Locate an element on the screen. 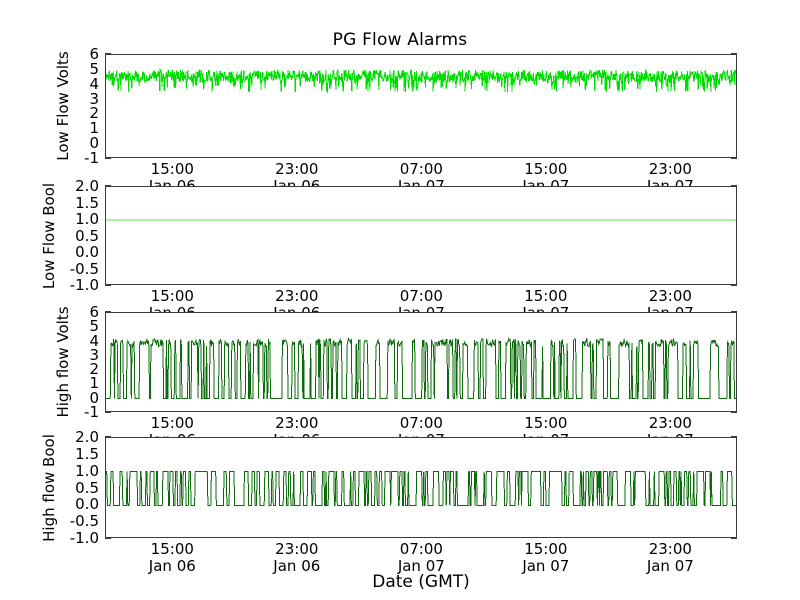 This screenshot has height=600, width=800. y-axis-label-high-flow-bool: High flow Bool is located at coordinates (49, 487).